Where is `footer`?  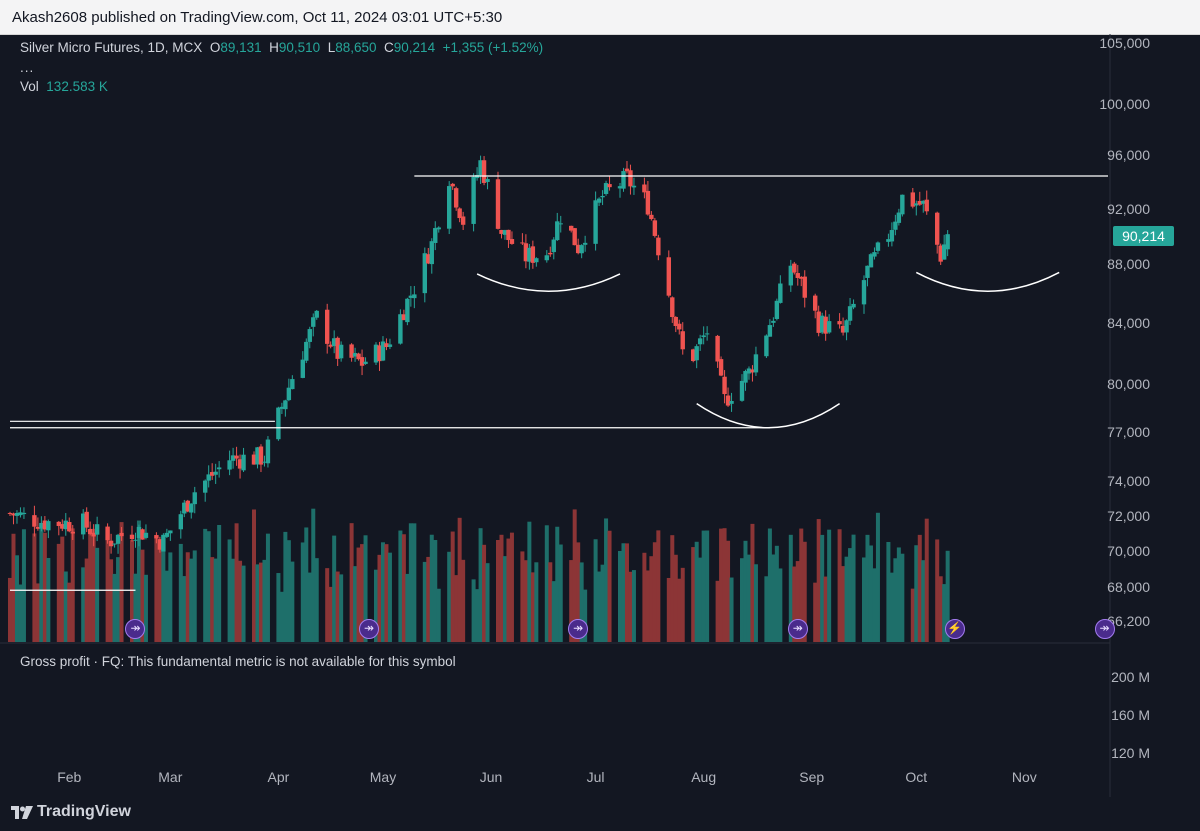 footer is located at coordinates (600, 814).